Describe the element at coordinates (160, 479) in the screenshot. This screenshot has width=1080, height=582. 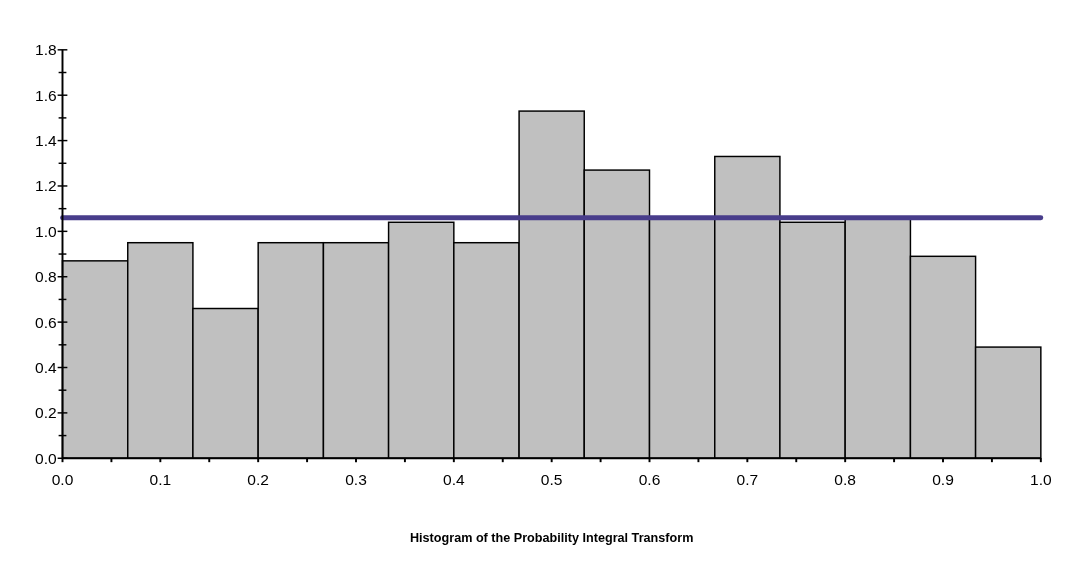
I see `x-tick-label: 0.1` at that location.